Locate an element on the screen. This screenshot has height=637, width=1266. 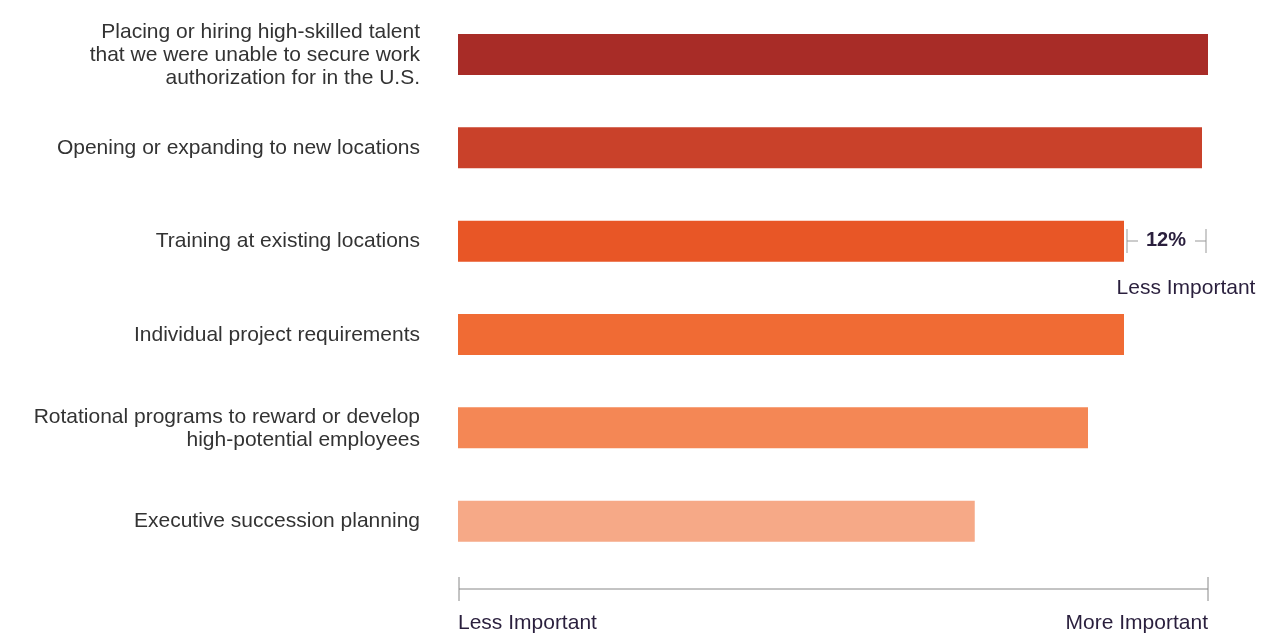
y-tick-label: Rotational programs to reward or develop high-potential employees is located at coordinates (226, 426).